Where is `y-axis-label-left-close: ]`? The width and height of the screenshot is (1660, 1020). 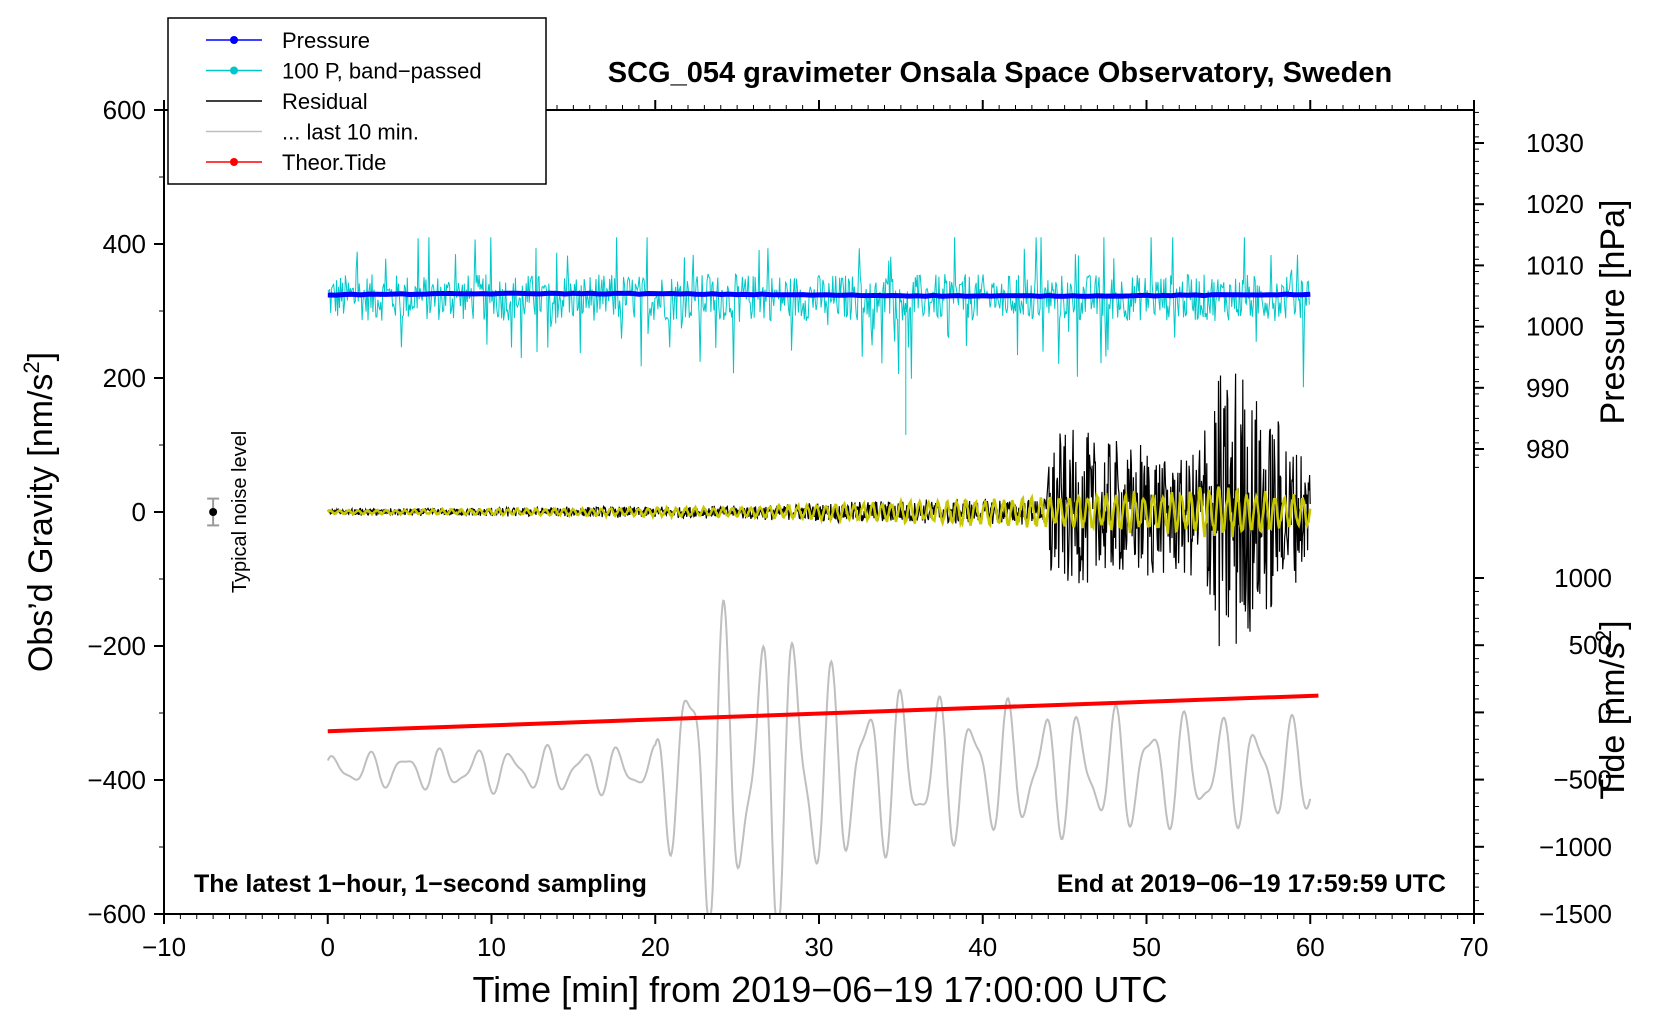 y-axis-label-left-close: ] is located at coordinates (41, 356).